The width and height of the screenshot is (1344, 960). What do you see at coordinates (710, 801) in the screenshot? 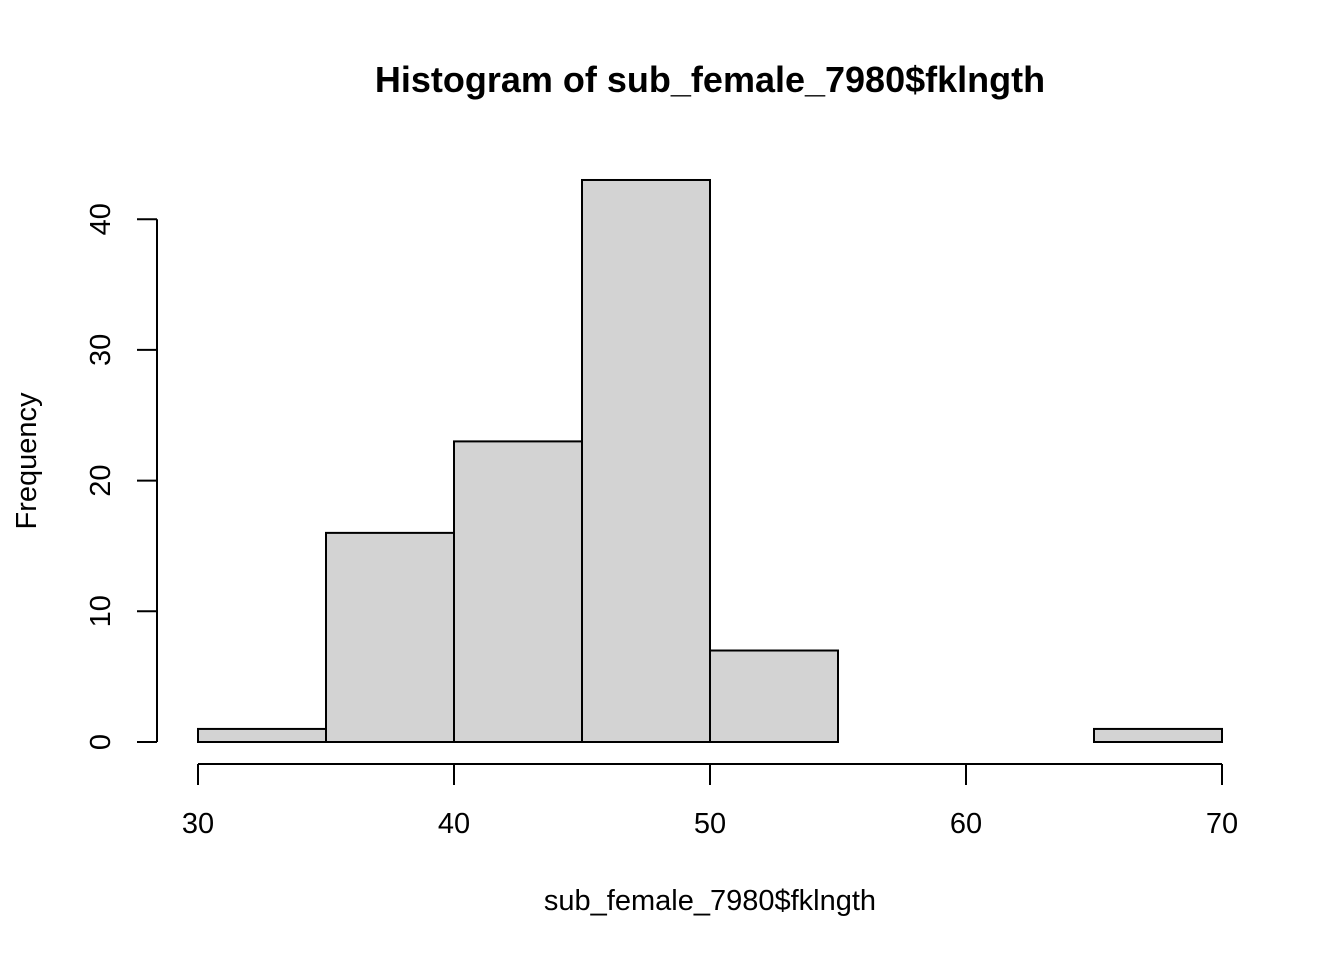
I see `x-axis: 30 40 50 60 70` at bounding box center [710, 801].